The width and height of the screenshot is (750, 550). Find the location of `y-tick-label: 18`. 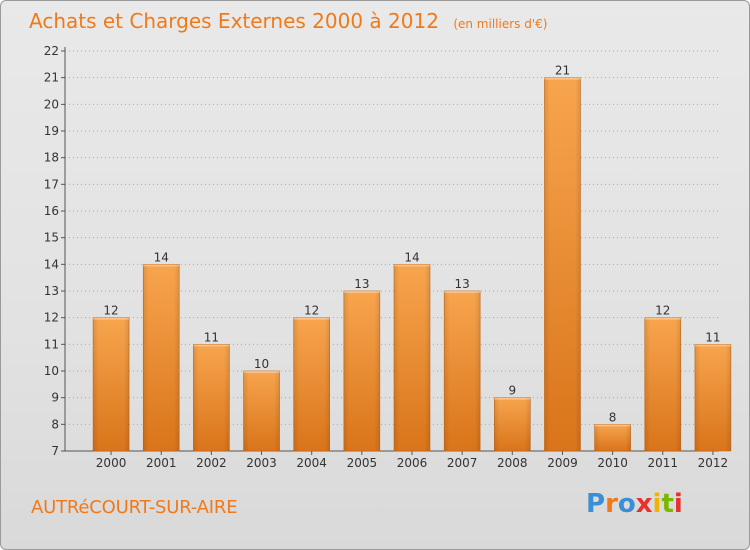

y-tick-label: 18 is located at coordinates (51, 158).